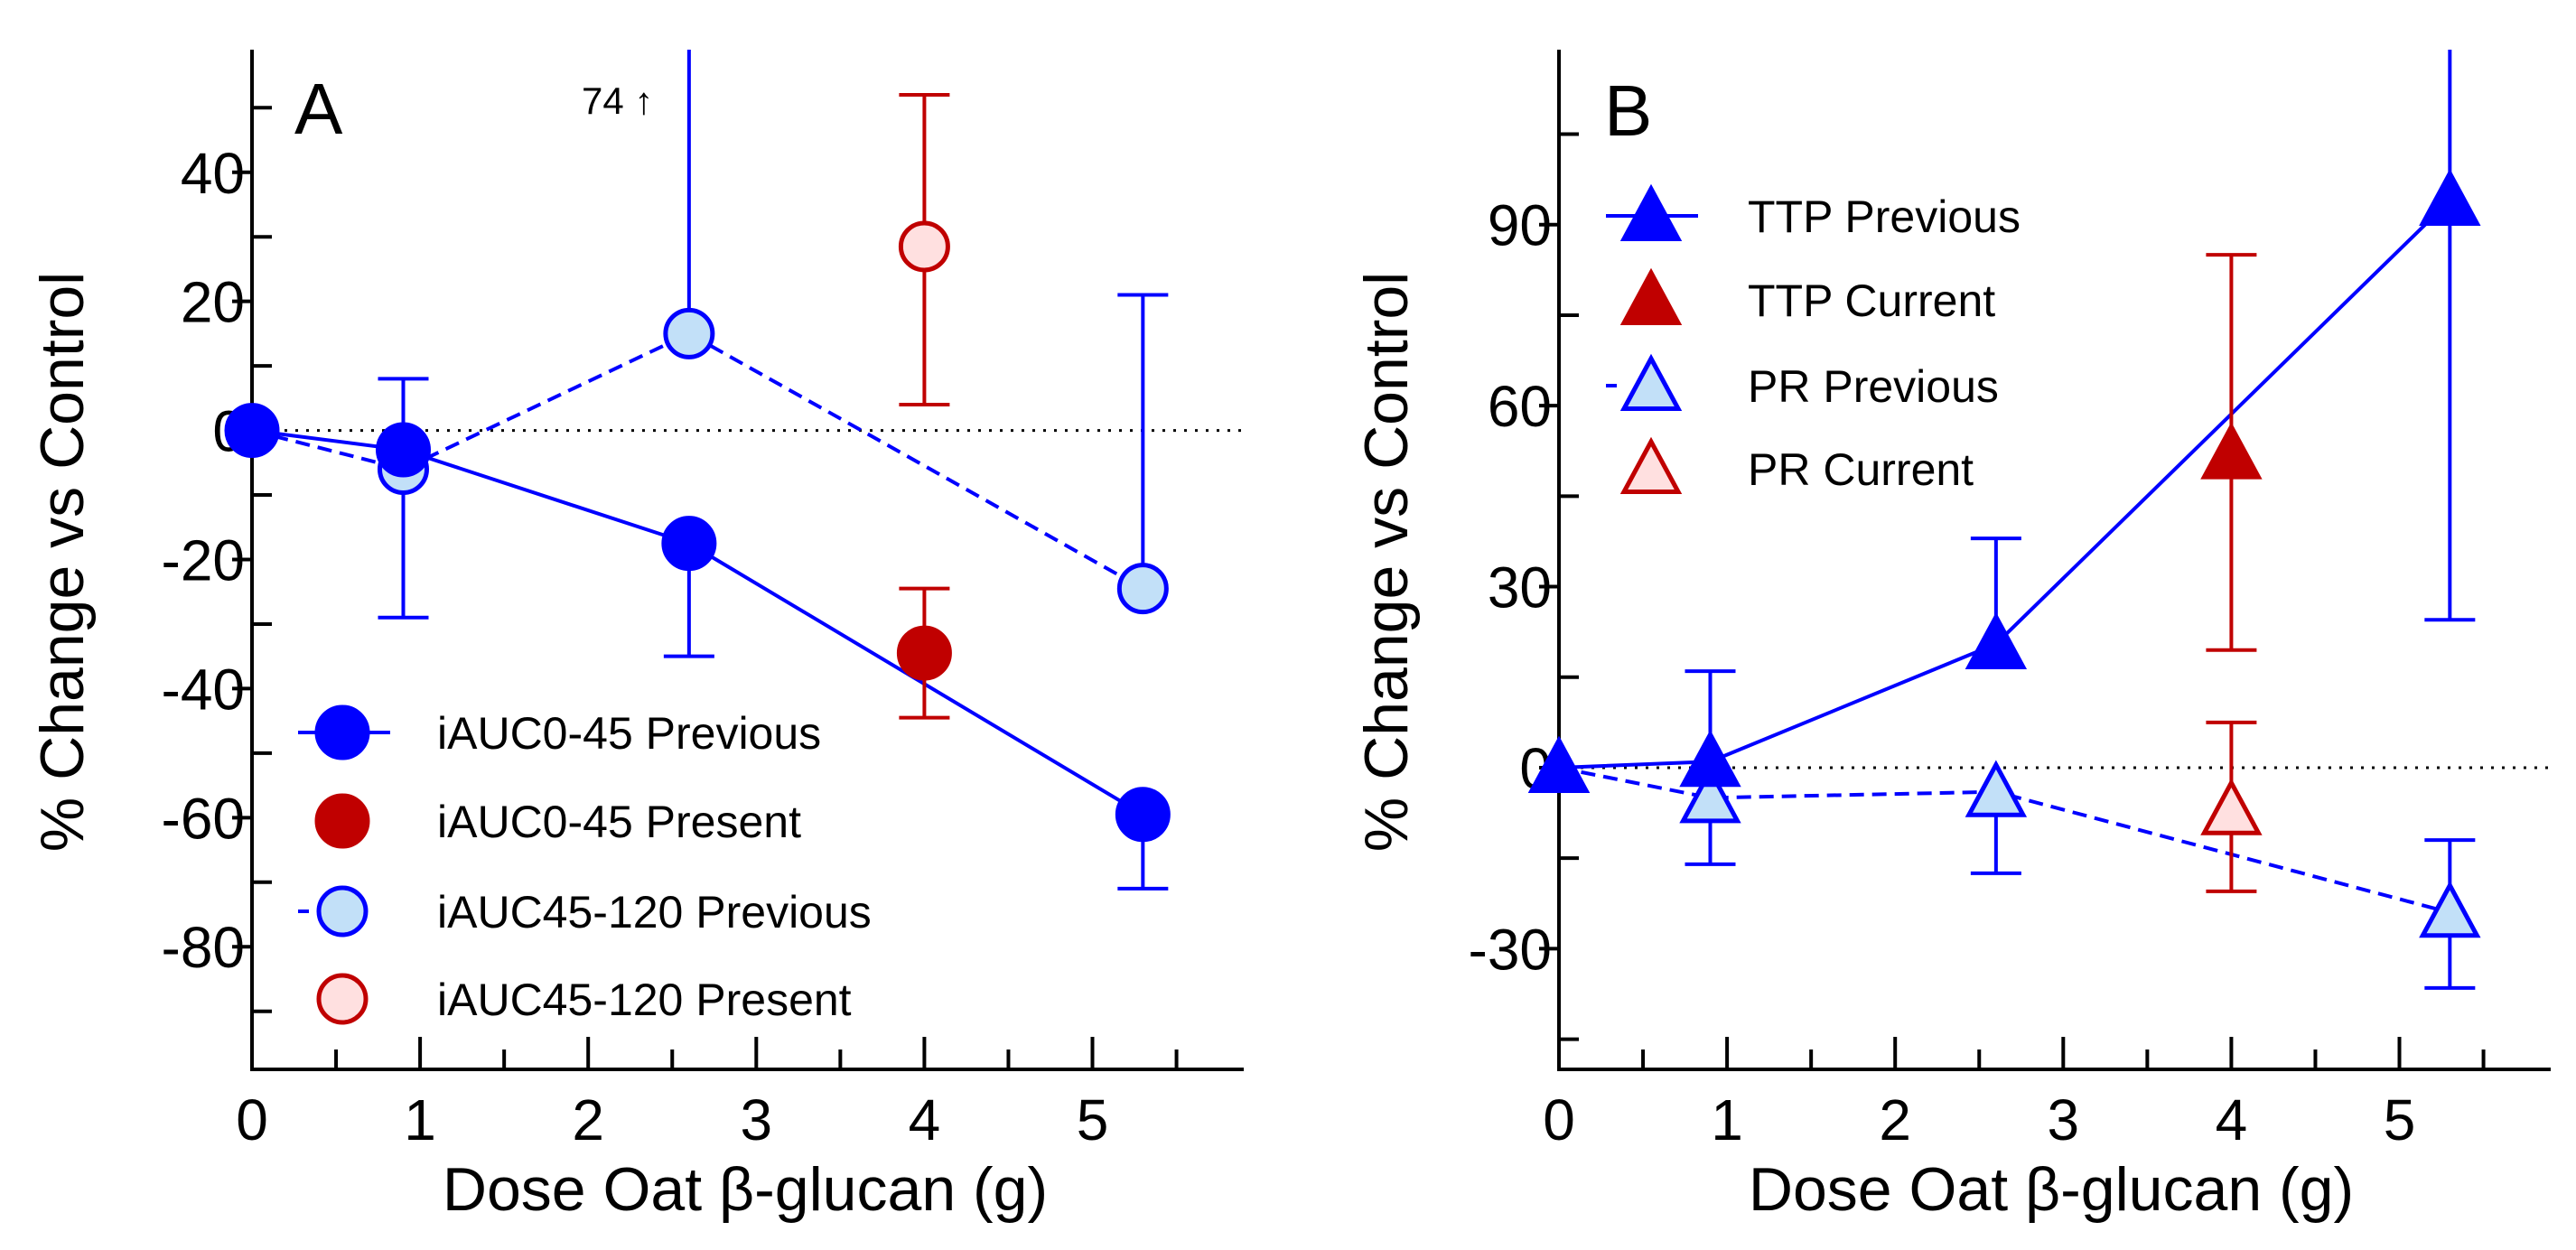 This screenshot has height=1250, width=2576. What do you see at coordinates (617, 100) in the screenshot?
I see `clipped-value-annotation: 74 ↑` at bounding box center [617, 100].